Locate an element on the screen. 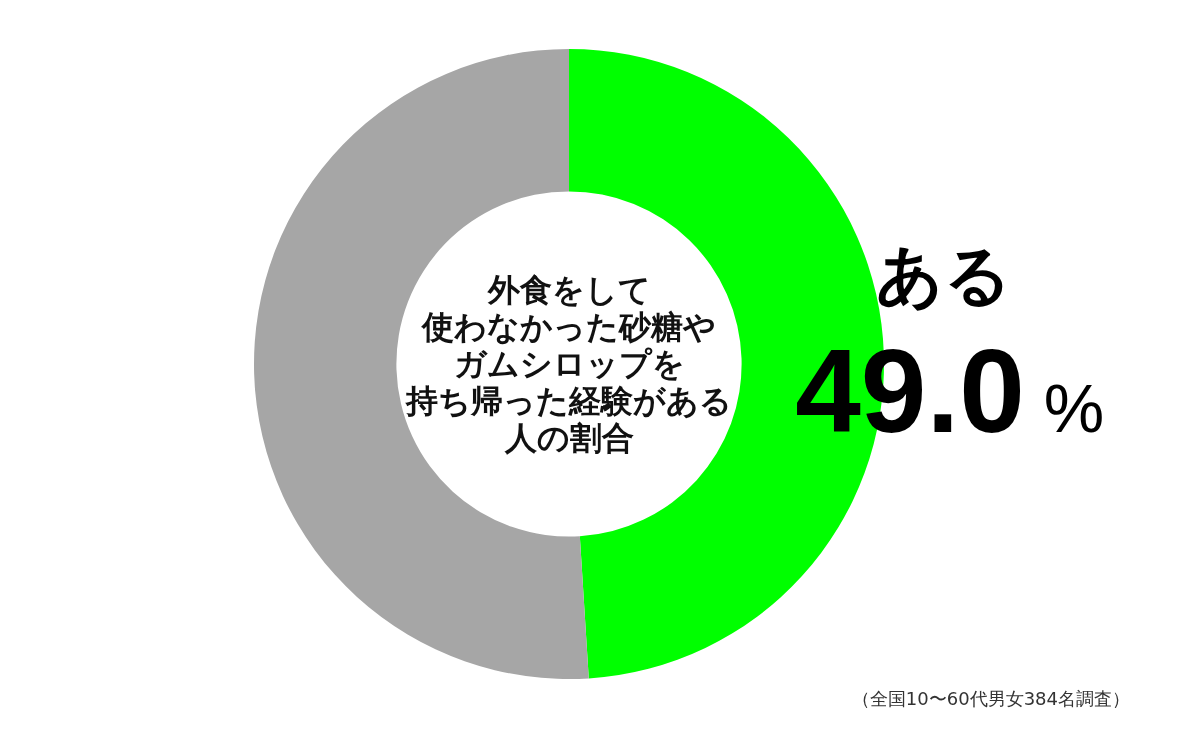 Image resolution: width=1200 pixels, height=736 pixels. title: 外食をして使わなかった砂糖やガムシロップを持ち帰った経験がある人の割合 is located at coordinates (568, 364).